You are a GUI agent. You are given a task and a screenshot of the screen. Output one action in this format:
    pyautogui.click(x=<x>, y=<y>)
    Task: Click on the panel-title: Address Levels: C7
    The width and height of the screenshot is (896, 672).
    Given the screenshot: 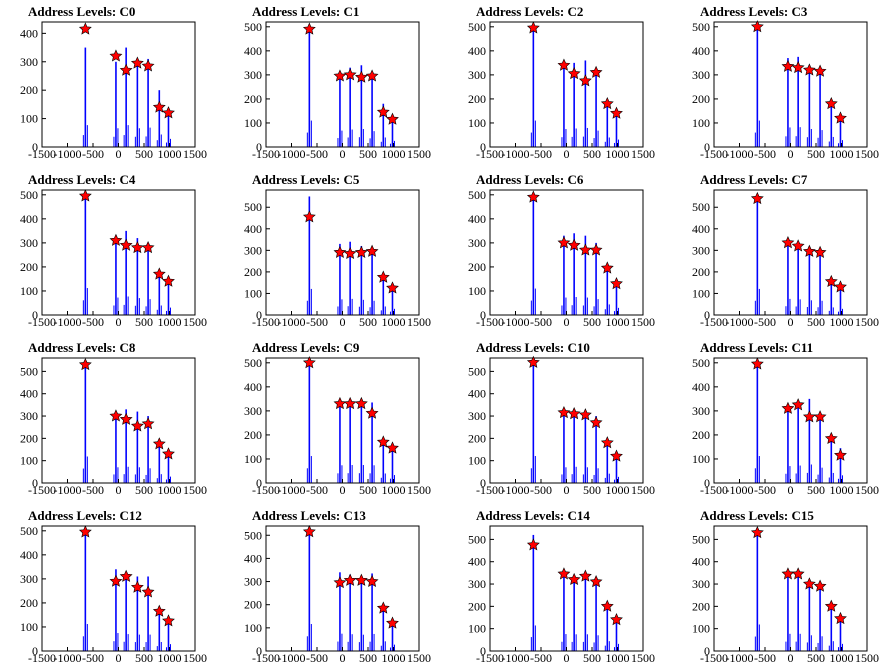 What is the action you would take?
    pyautogui.click(x=754, y=179)
    